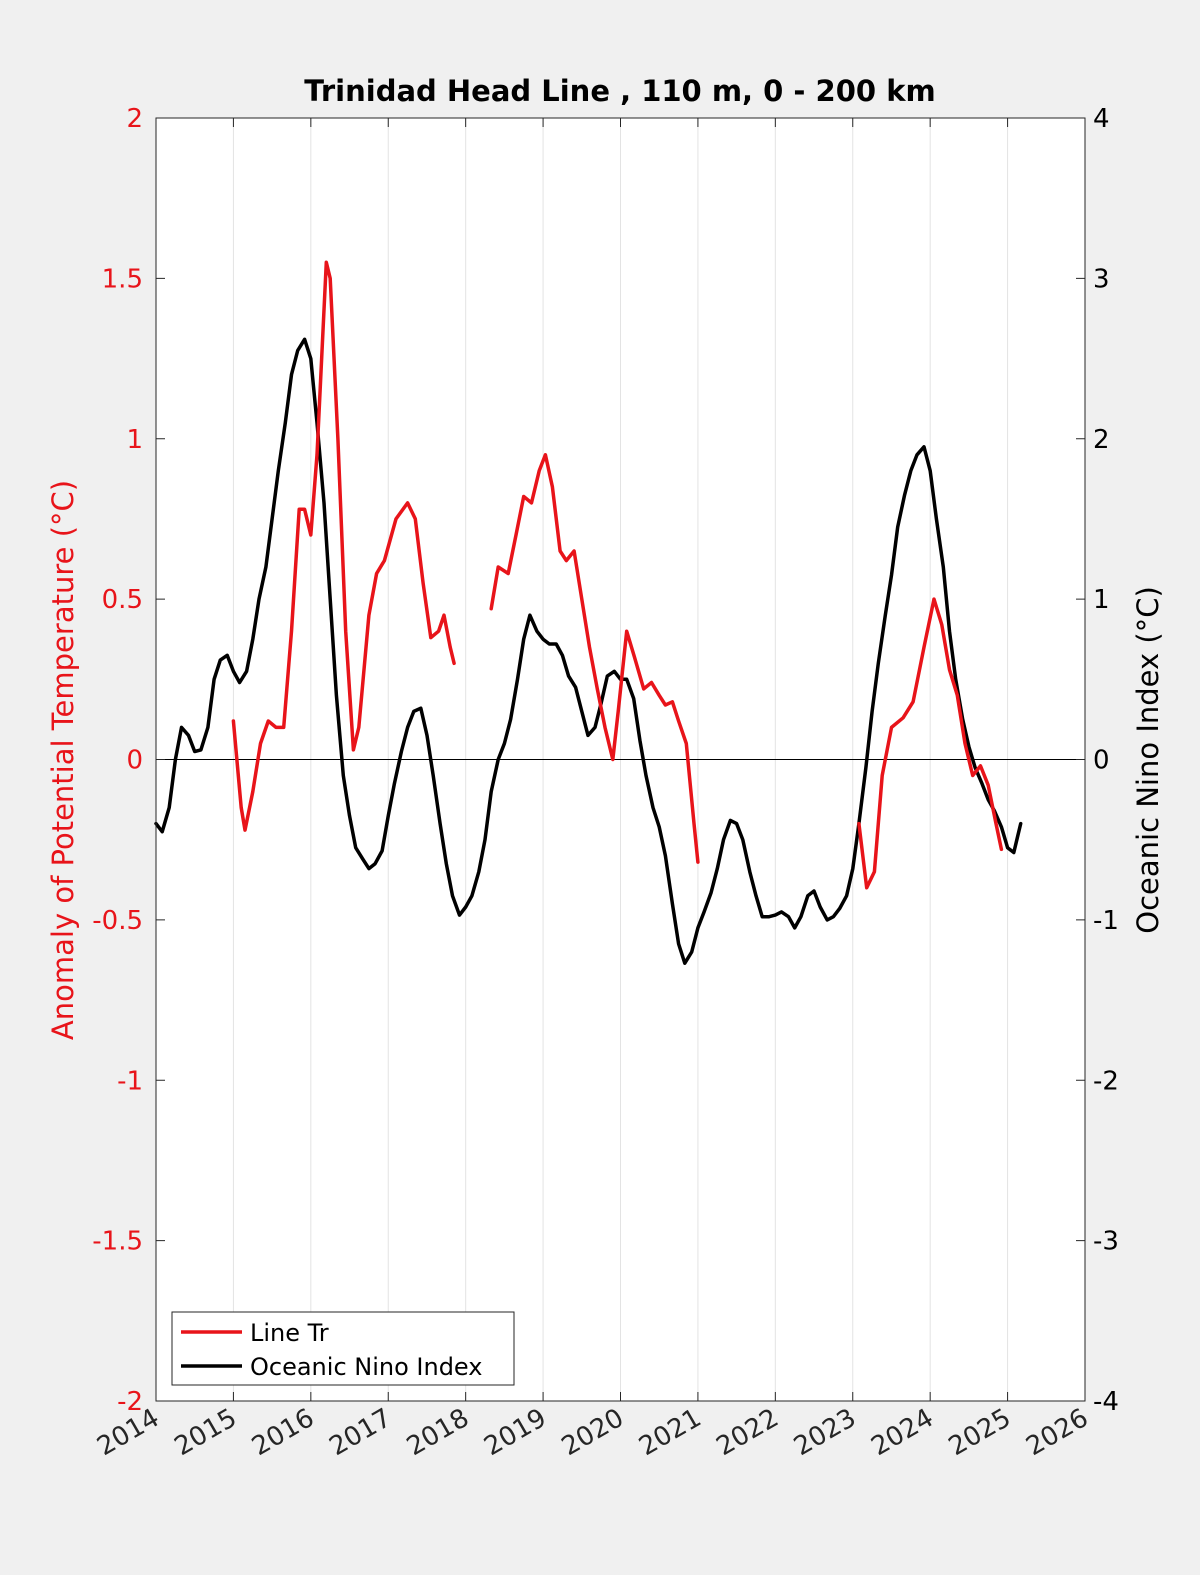  What do you see at coordinates (1057, 1432) in the screenshot?
I see `x-tick-label: 2026` at bounding box center [1057, 1432].